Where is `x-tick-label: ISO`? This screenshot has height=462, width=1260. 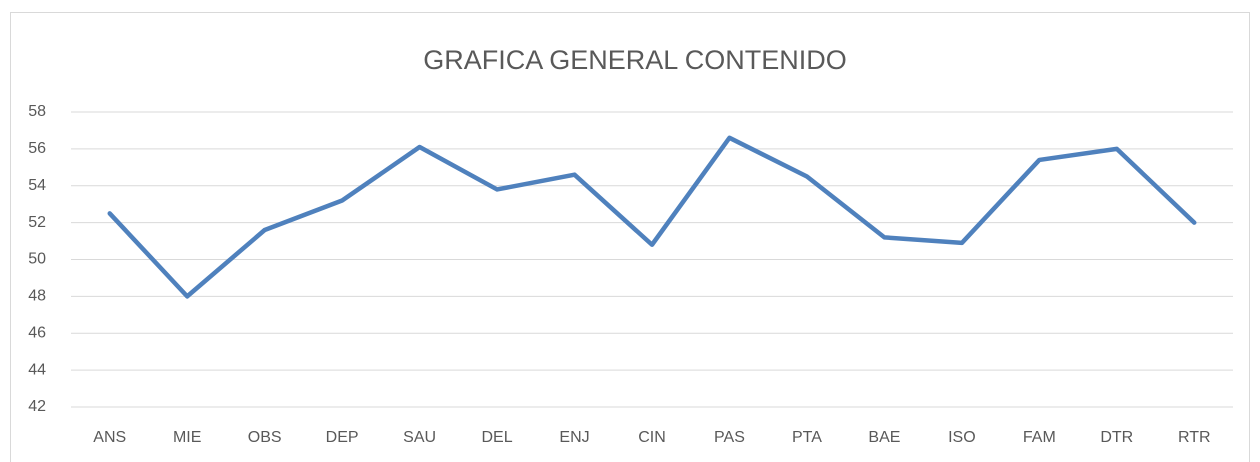 x-tick-label: ISO is located at coordinates (962, 437).